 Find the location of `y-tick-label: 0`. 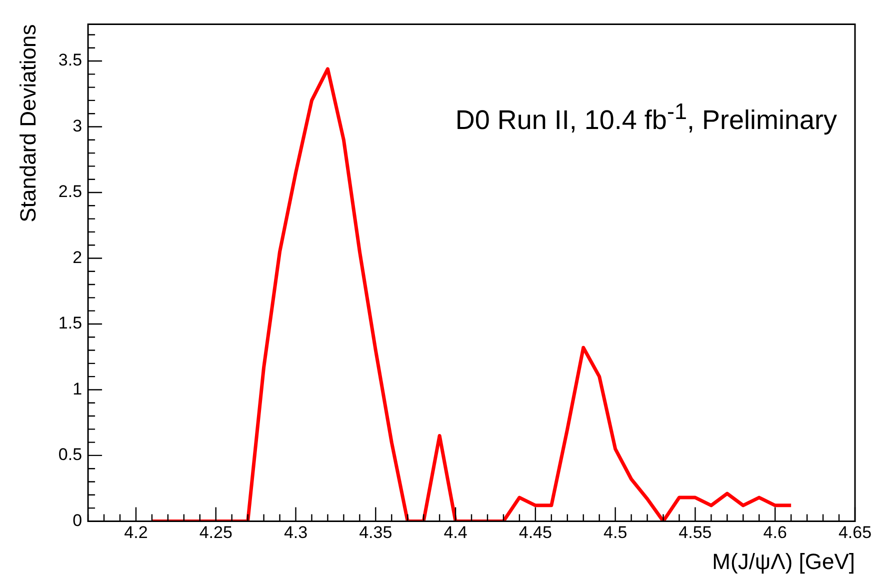

y-tick-label: 0 is located at coordinates (77, 520).